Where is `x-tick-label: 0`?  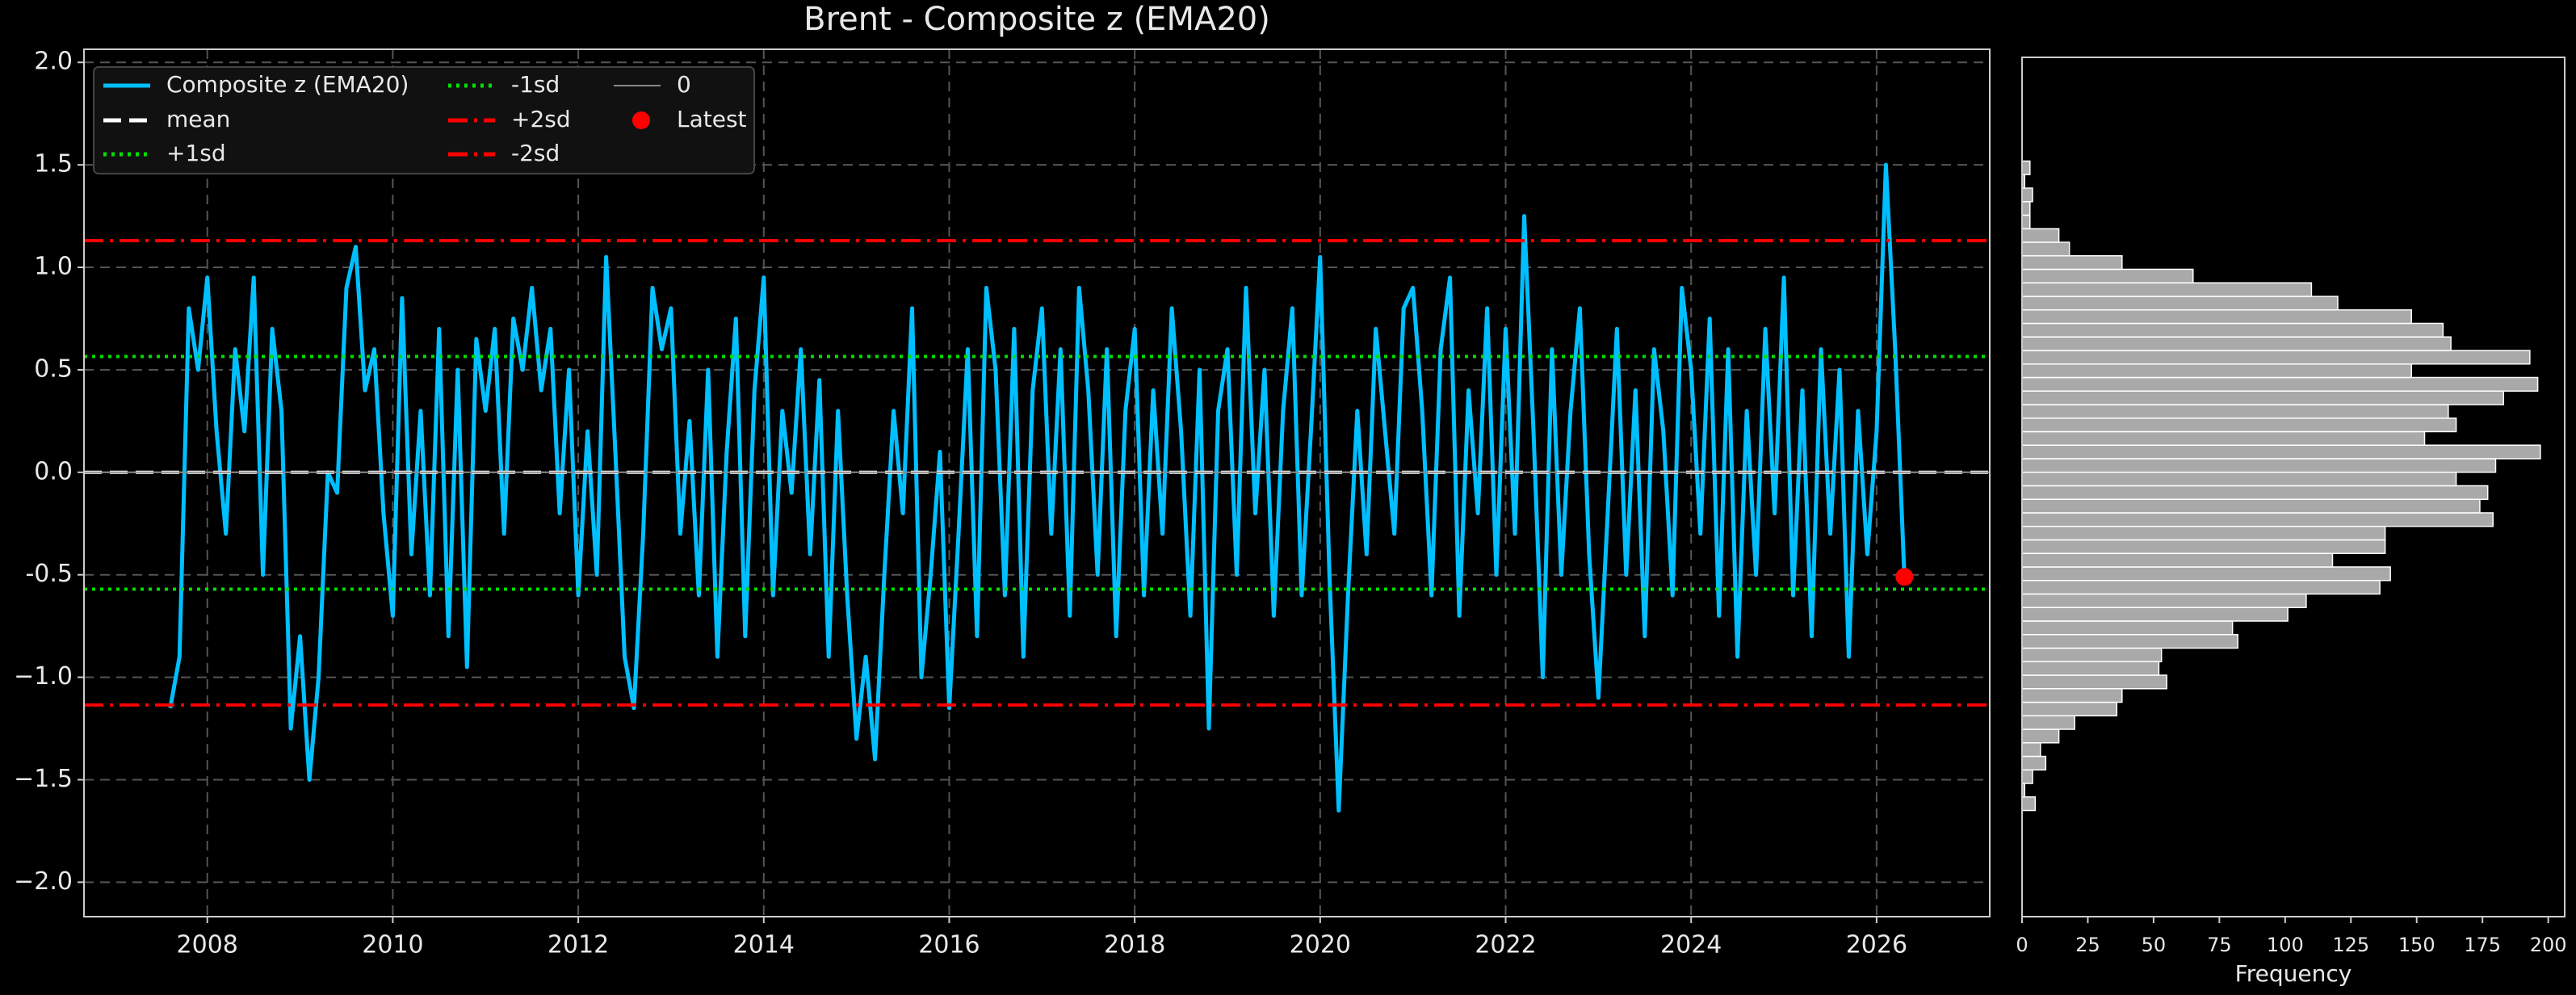 x-tick-label: 0 is located at coordinates (2022, 945).